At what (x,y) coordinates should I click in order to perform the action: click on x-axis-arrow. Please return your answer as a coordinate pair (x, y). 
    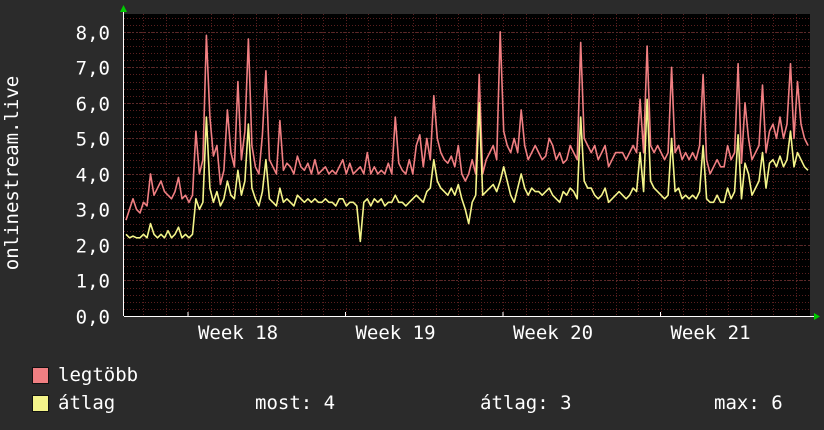
    Looking at the image, I should click on (817, 316).